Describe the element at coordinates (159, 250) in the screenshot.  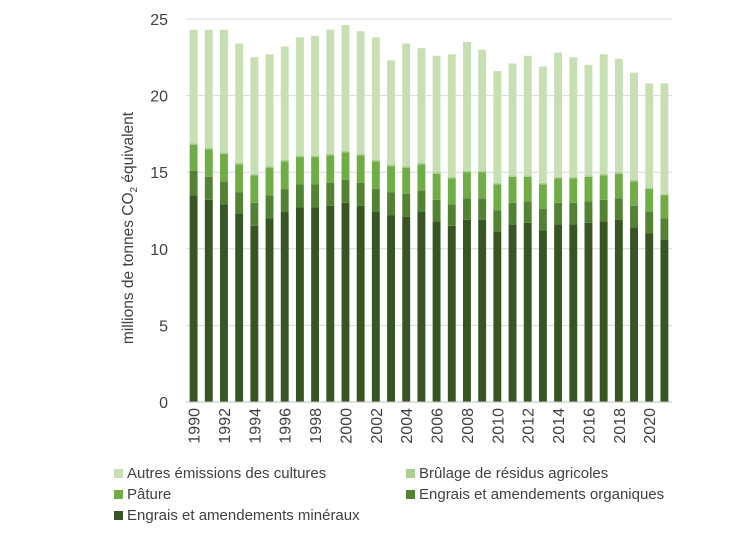
I see `y-tick-label: 10` at that location.